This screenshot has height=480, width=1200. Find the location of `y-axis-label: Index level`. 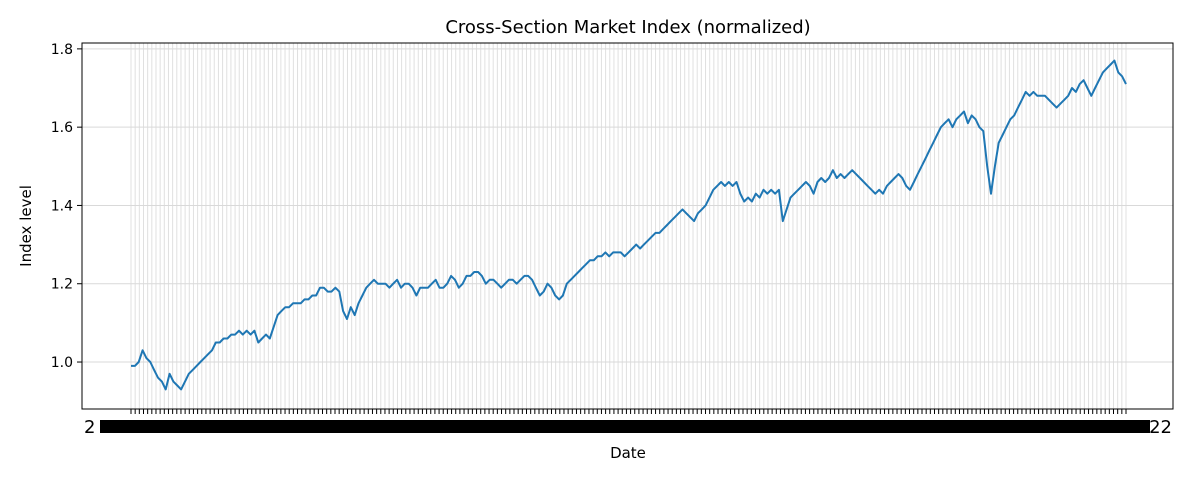

y-axis-label: Index level is located at coordinates (26, 226).